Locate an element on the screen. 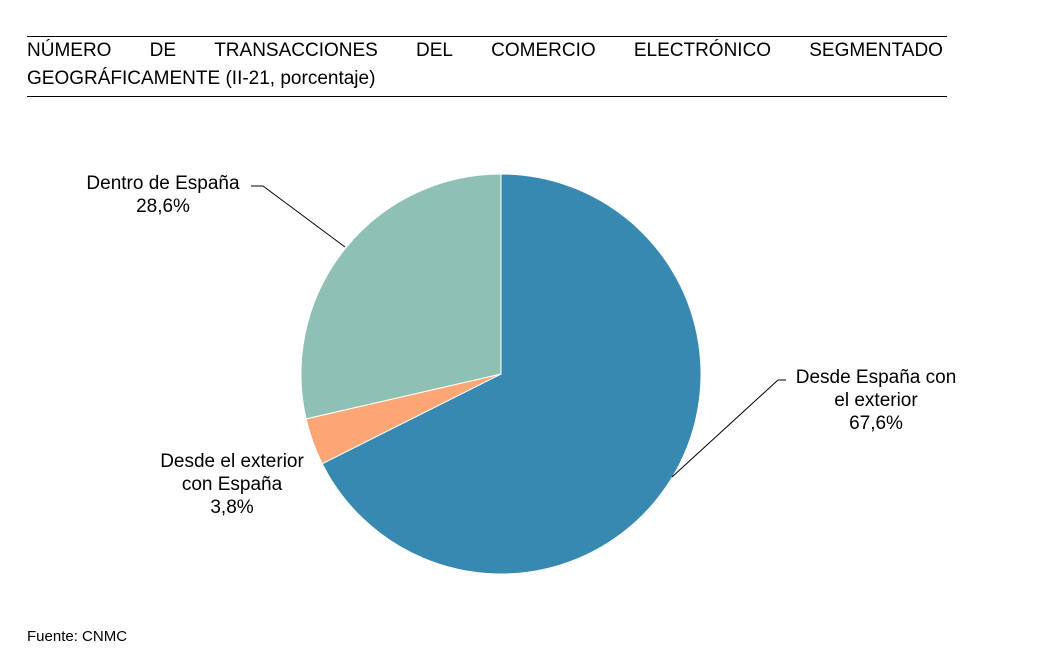 The image size is (1060, 655). title-word: SEGMENTADO is located at coordinates (876, 50).